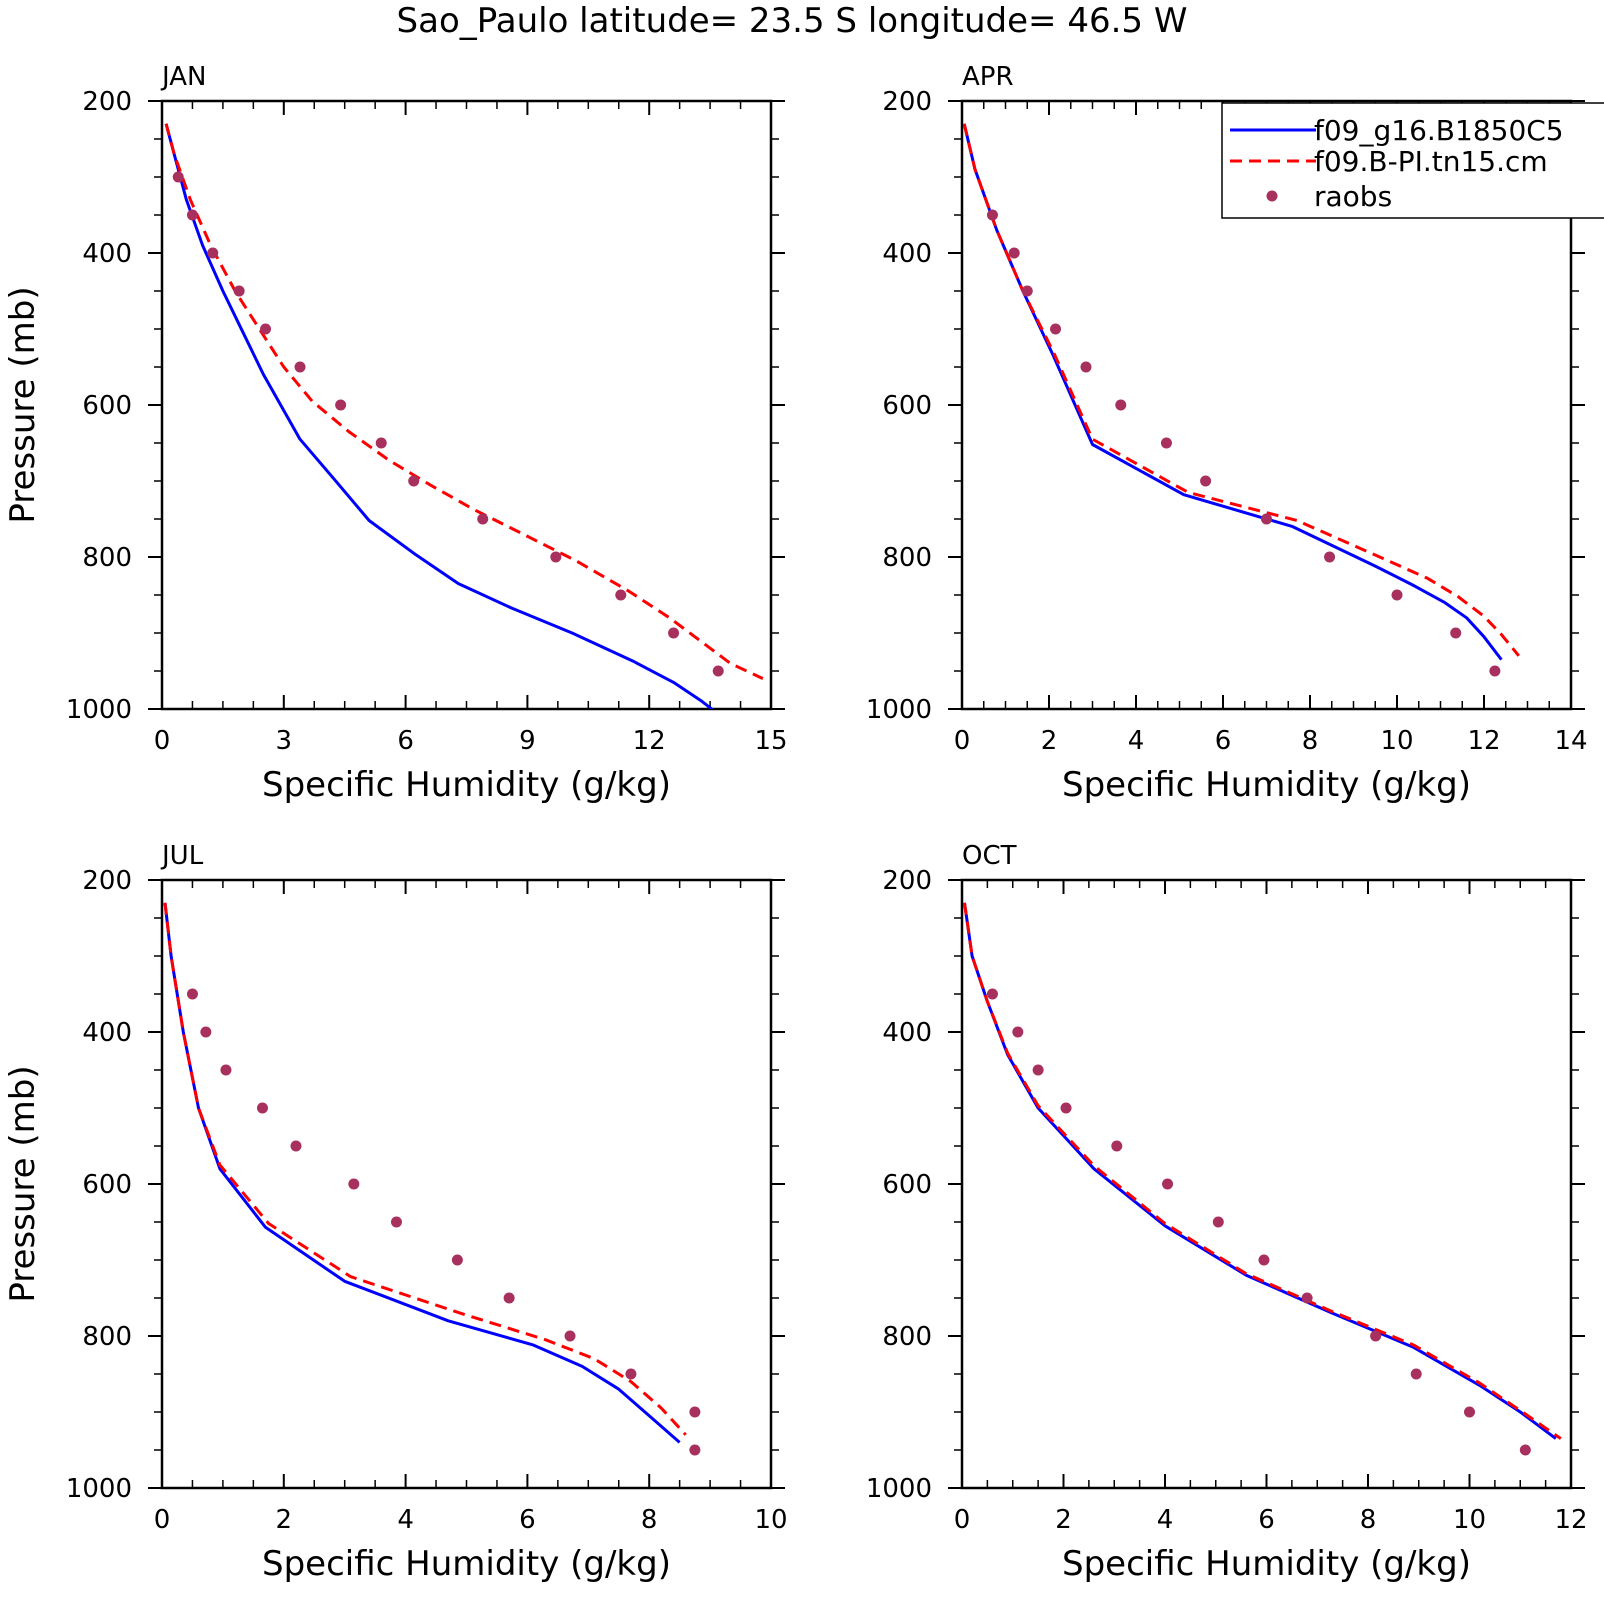 This screenshot has height=1602, width=1604. I want to click on legend-box, so click(1412, 160).